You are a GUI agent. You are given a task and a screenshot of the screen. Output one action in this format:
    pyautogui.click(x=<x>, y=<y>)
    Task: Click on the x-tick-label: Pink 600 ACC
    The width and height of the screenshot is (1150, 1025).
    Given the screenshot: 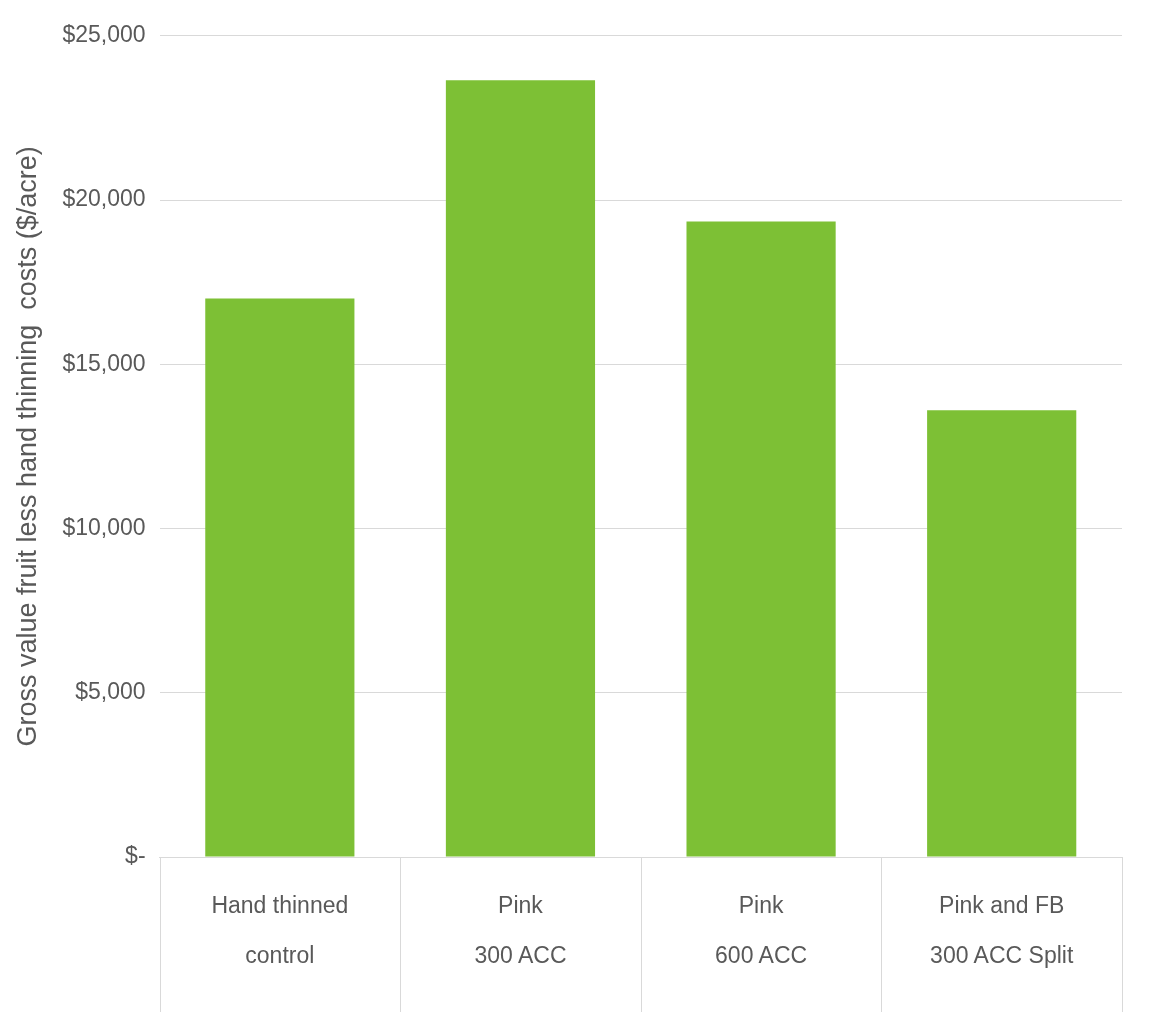 What is the action you would take?
    pyautogui.click(x=761, y=930)
    